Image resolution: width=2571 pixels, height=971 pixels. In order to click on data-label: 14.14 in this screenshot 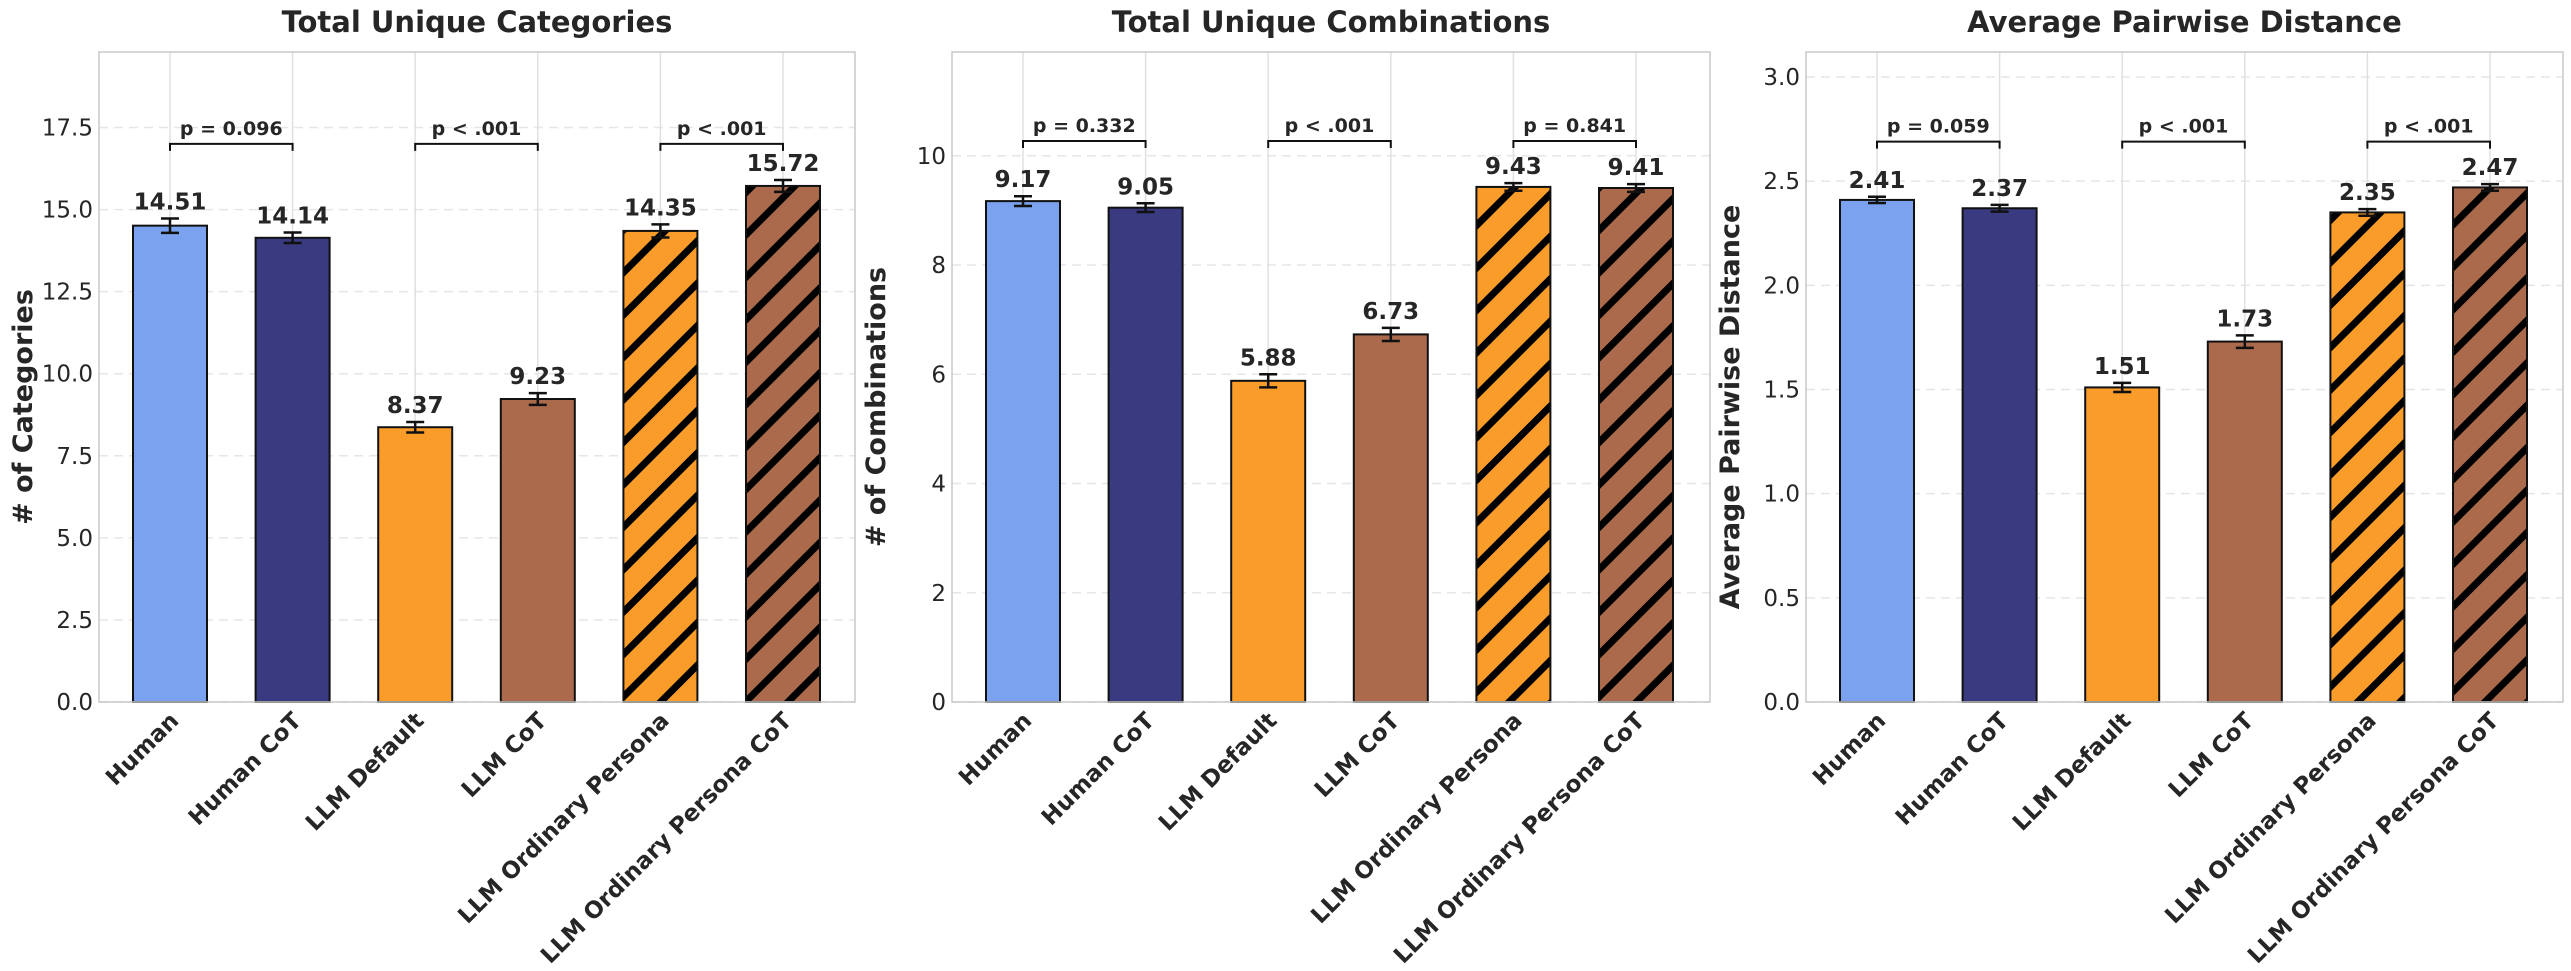, I will do `click(292, 217)`.